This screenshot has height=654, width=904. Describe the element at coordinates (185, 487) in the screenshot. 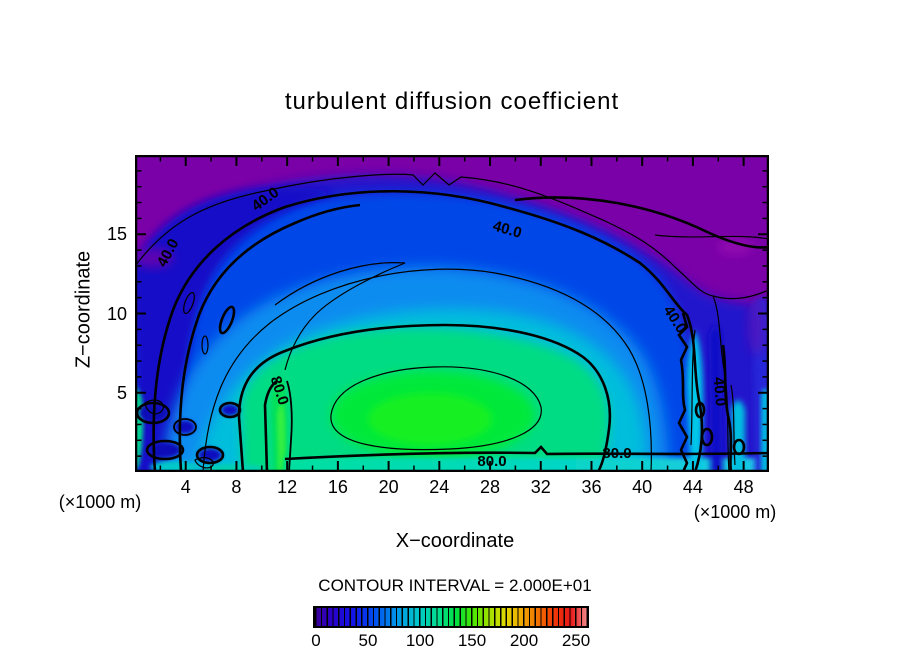

I see `x-tick-label: 4` at that location.